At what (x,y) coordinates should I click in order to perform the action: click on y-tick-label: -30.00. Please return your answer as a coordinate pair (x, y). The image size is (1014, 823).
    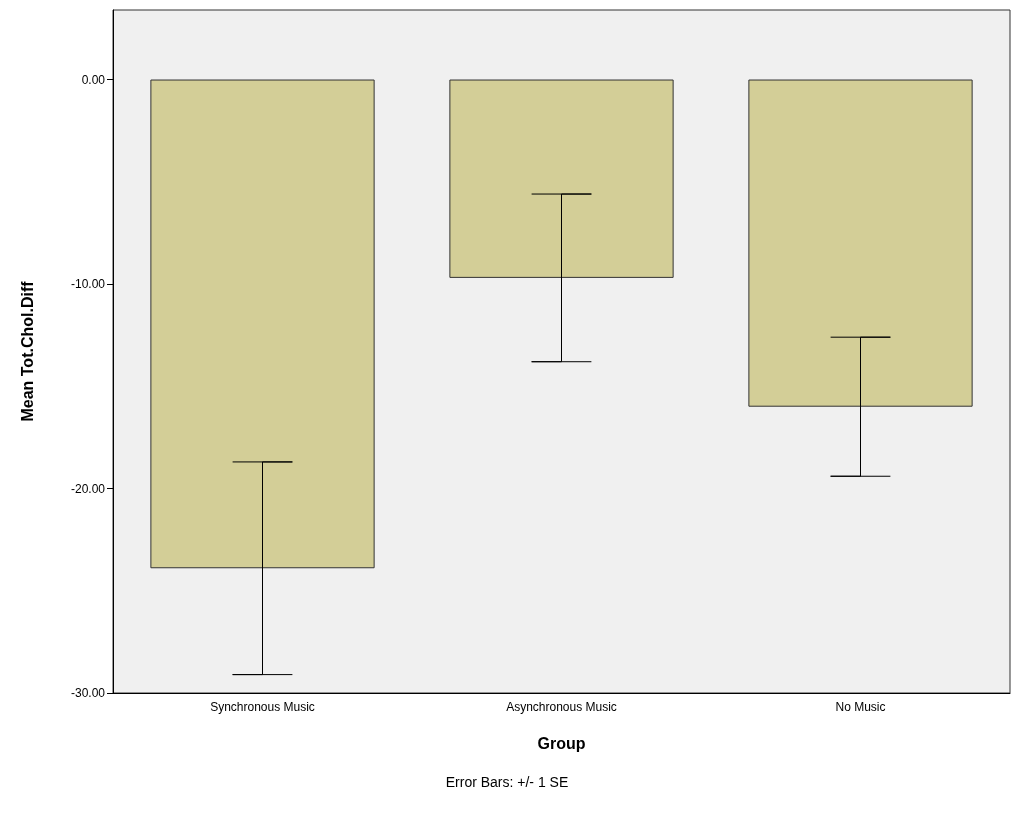
    Looking at the image, I should click on (88, 693).